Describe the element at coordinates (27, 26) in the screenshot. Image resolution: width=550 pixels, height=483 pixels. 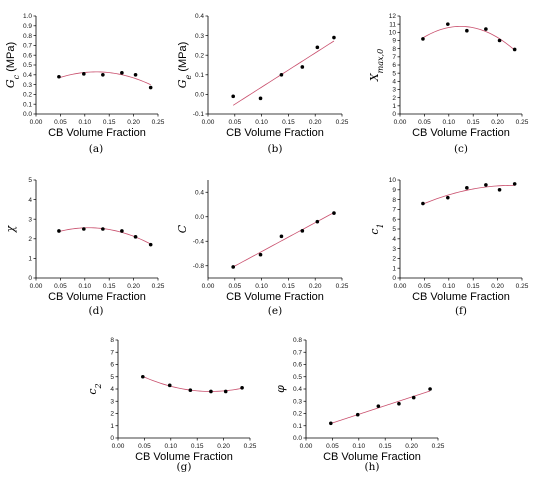
I see `y-tick-label: 0.9` at that location.